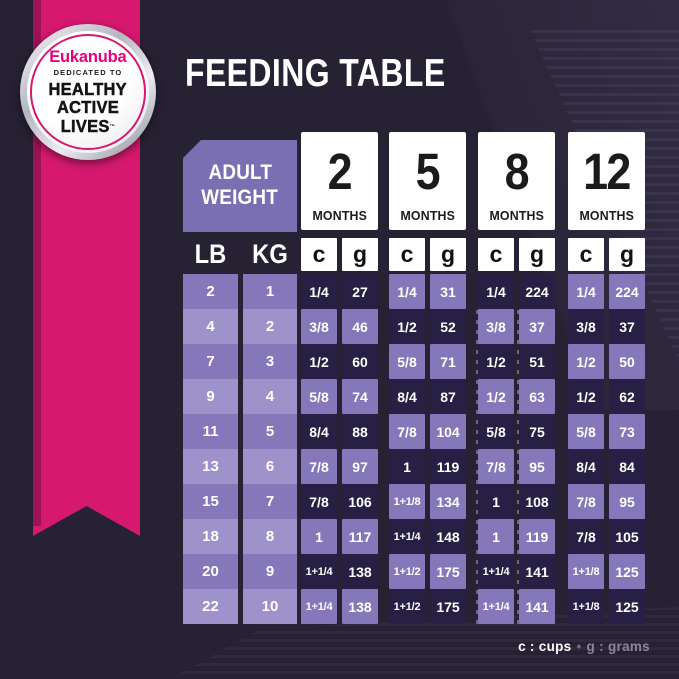 This screenshot has width=679, height=679. Describe the element at coordinates (210, 501) in the screenshot. I see `lb-cell: 15` at that location.